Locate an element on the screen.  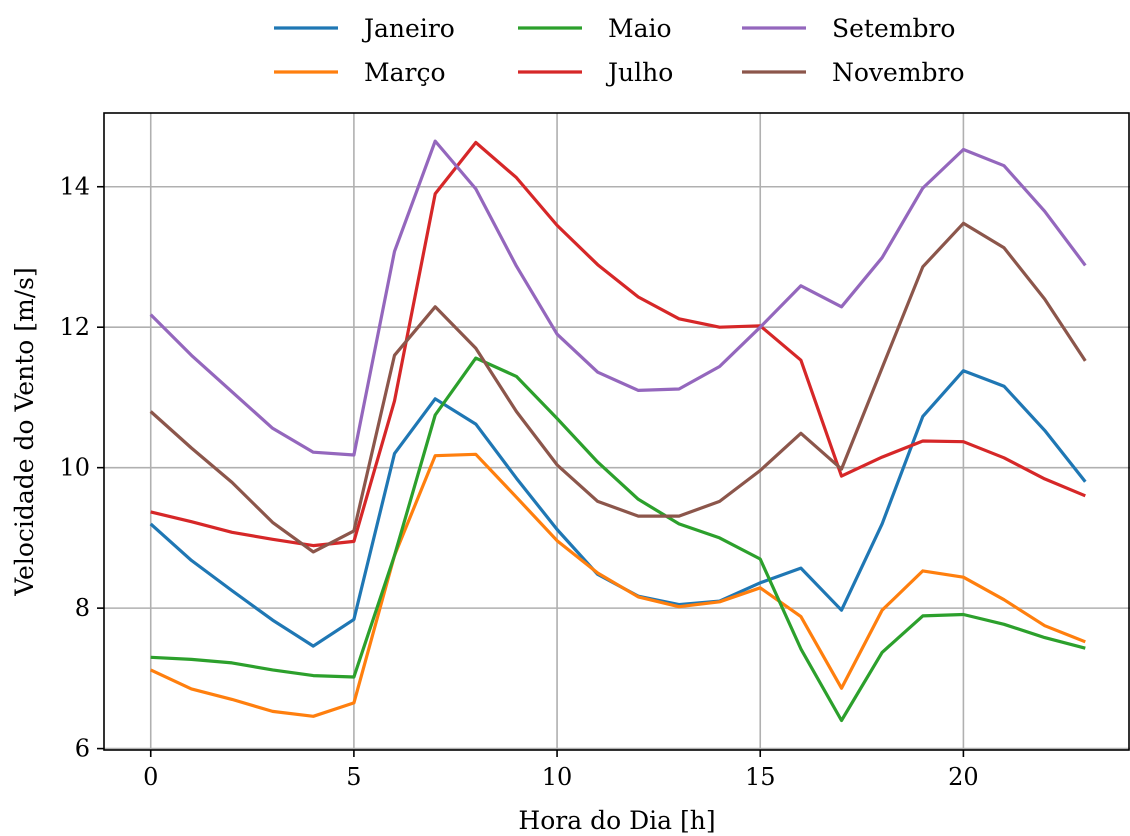
legend-label-novembro: Novembro is located at coordinates (898, 72).